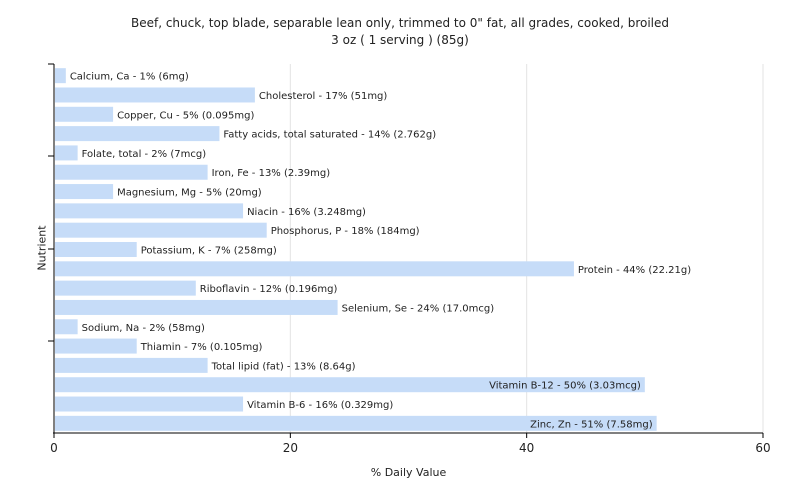 The height and width of the screenshot is (500, 800). Describe the element at coordinates (323, 96) in the screenshot. I see `bar-label: Cholesterol - 17% (51mg)` at that location.